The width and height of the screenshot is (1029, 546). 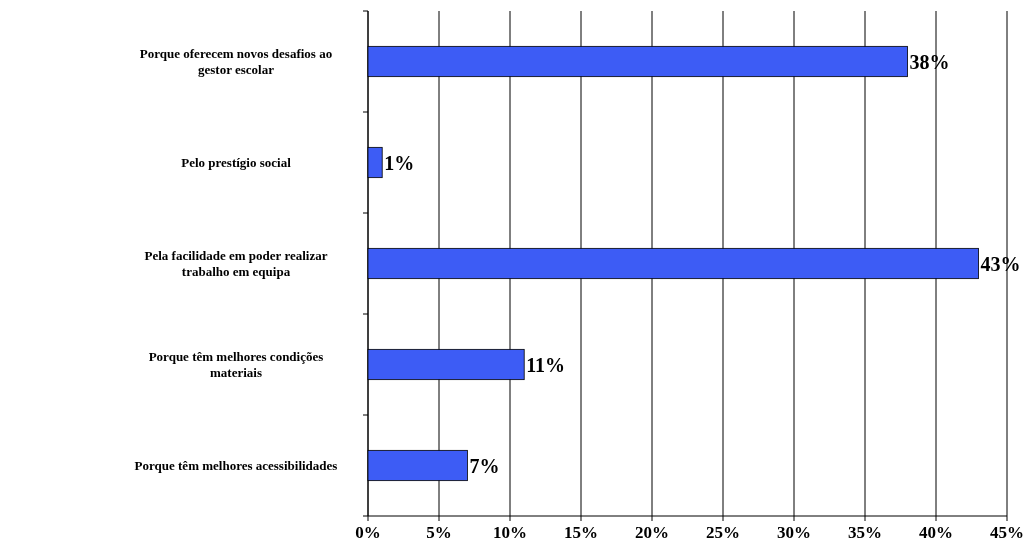 What do you see at coordinates (484, 465) in the screenshot?
I see `data-label: 7%` at bounding box center [484, 465].